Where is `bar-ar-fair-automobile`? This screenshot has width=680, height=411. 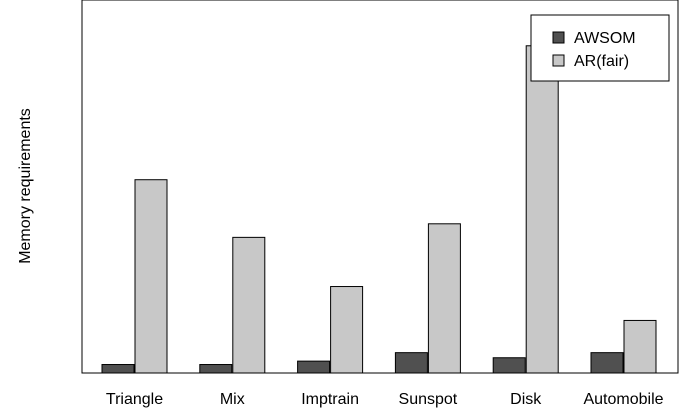
bar-ar-fair-automobile is located at coordinates (640, 346).